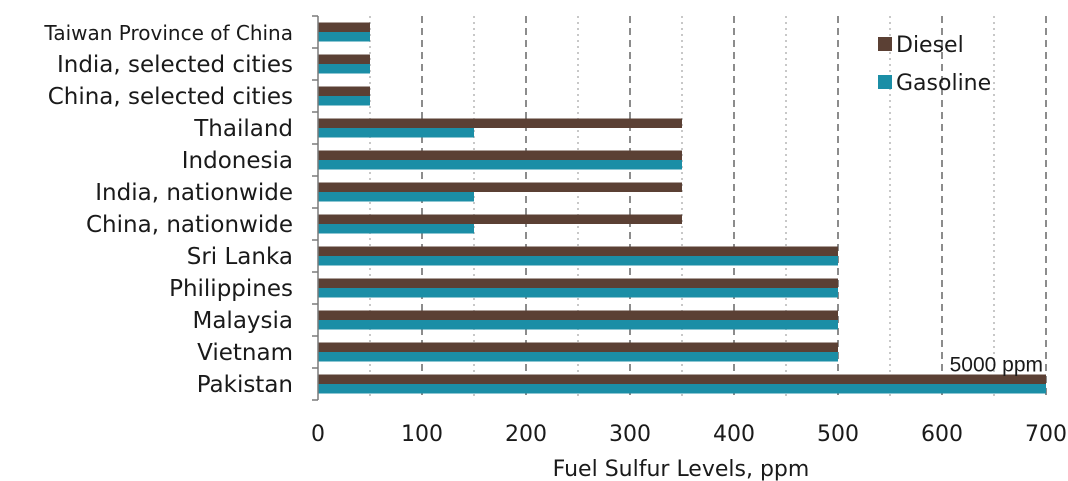 This screenshot has width=1068, height=481. What do you see at coordinates (170, 97) in the screenshot?
I see `category-label: China, selected cities` at bounding box center [170, 97].